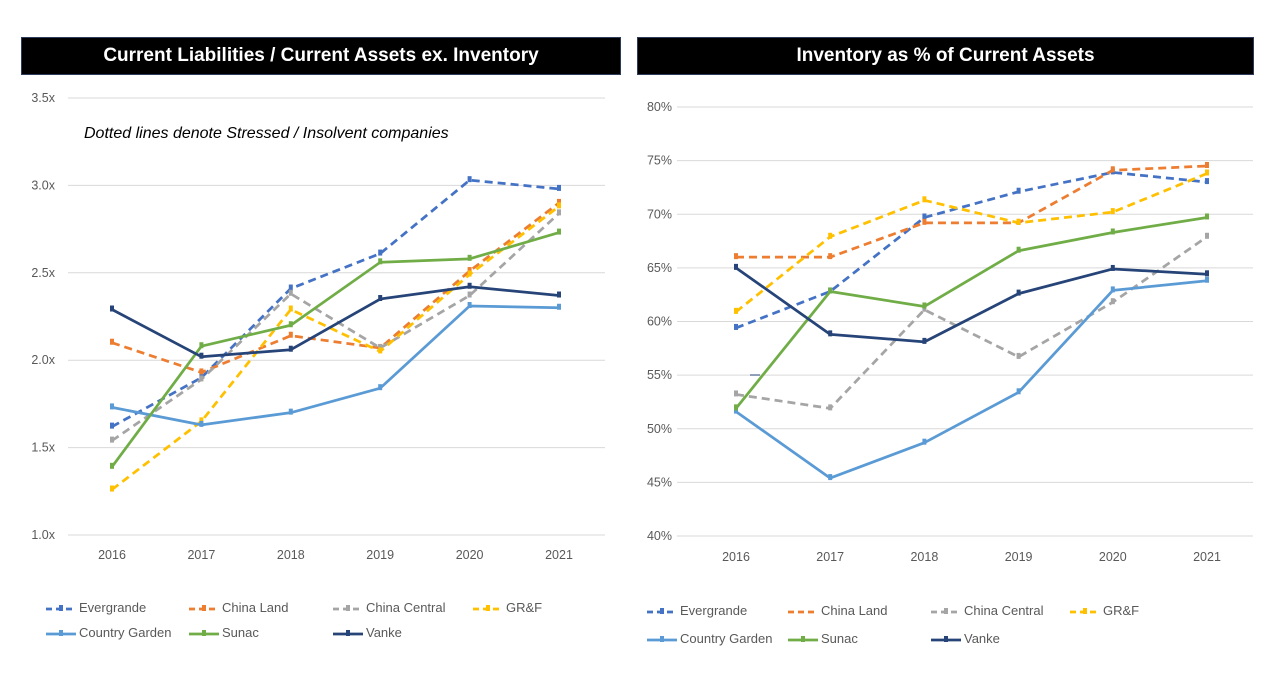 The height and width of the screenshot is (684, 1275). What do you see at coordinates (803, 638) in the screenshot?
I see `legend-swatch-sunac` at bounding box center [803, 638].